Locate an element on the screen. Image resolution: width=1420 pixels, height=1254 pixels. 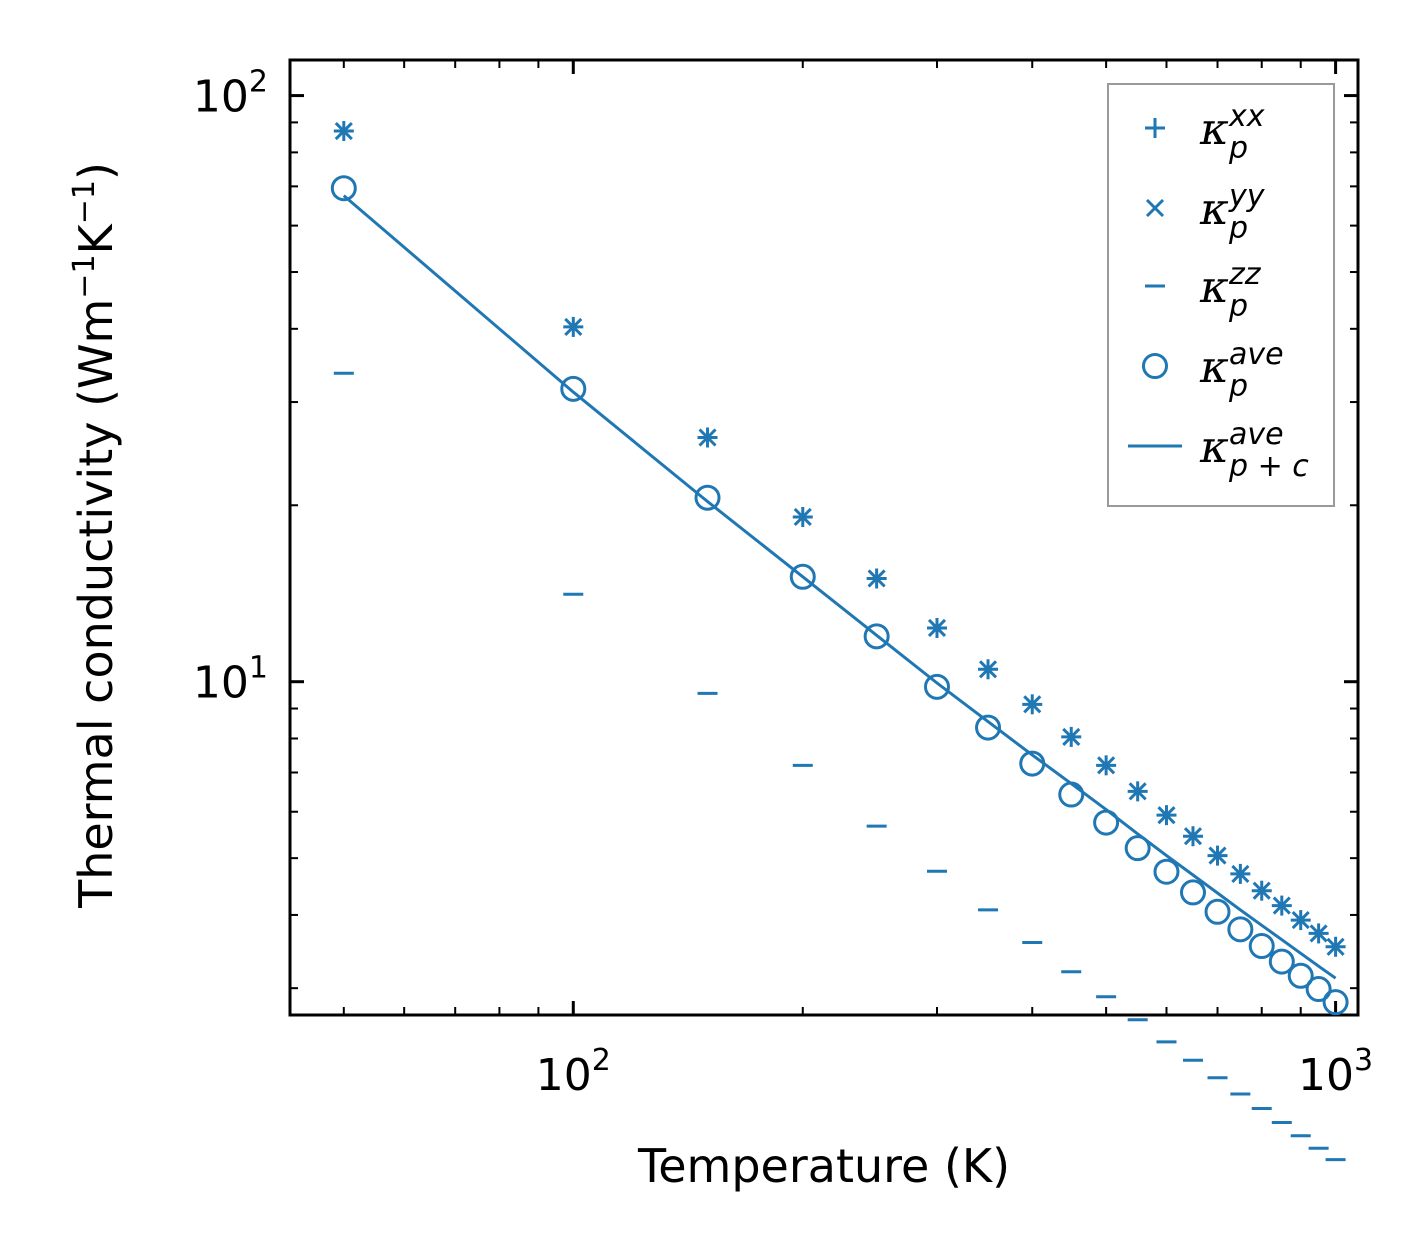
legend-marker-kappa_p_yy-d2 is located at coordinates (1155, 208).